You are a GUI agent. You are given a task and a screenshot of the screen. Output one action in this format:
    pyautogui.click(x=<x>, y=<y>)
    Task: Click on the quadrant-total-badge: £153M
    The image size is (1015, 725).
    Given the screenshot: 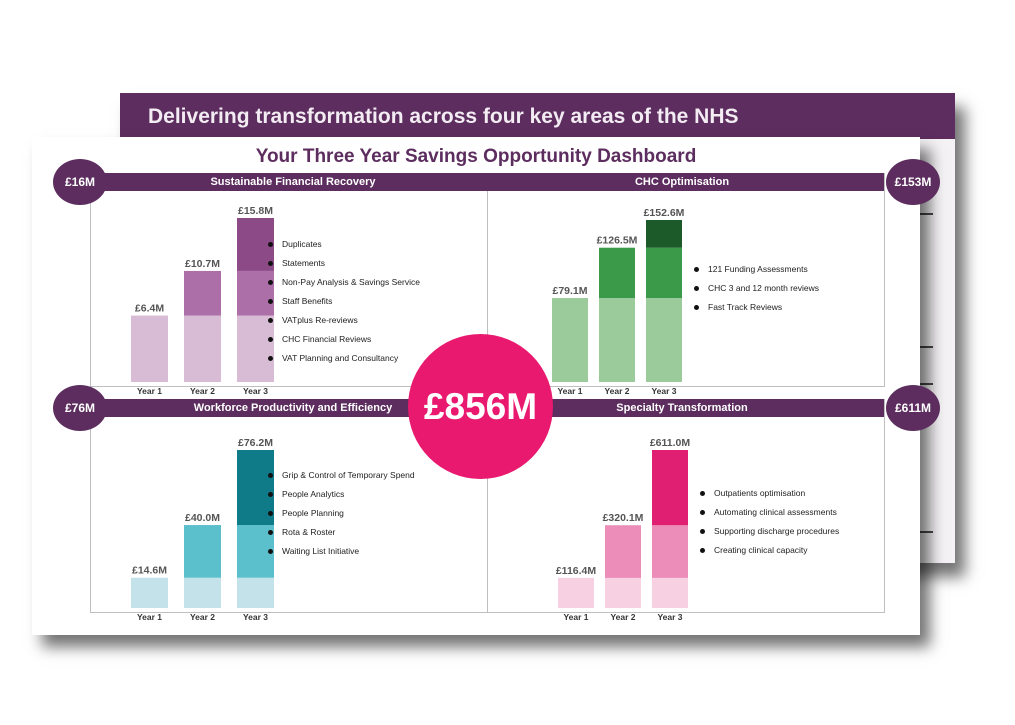 What is the action you would take?
    pyautogui.click(x=913, y=182)
    